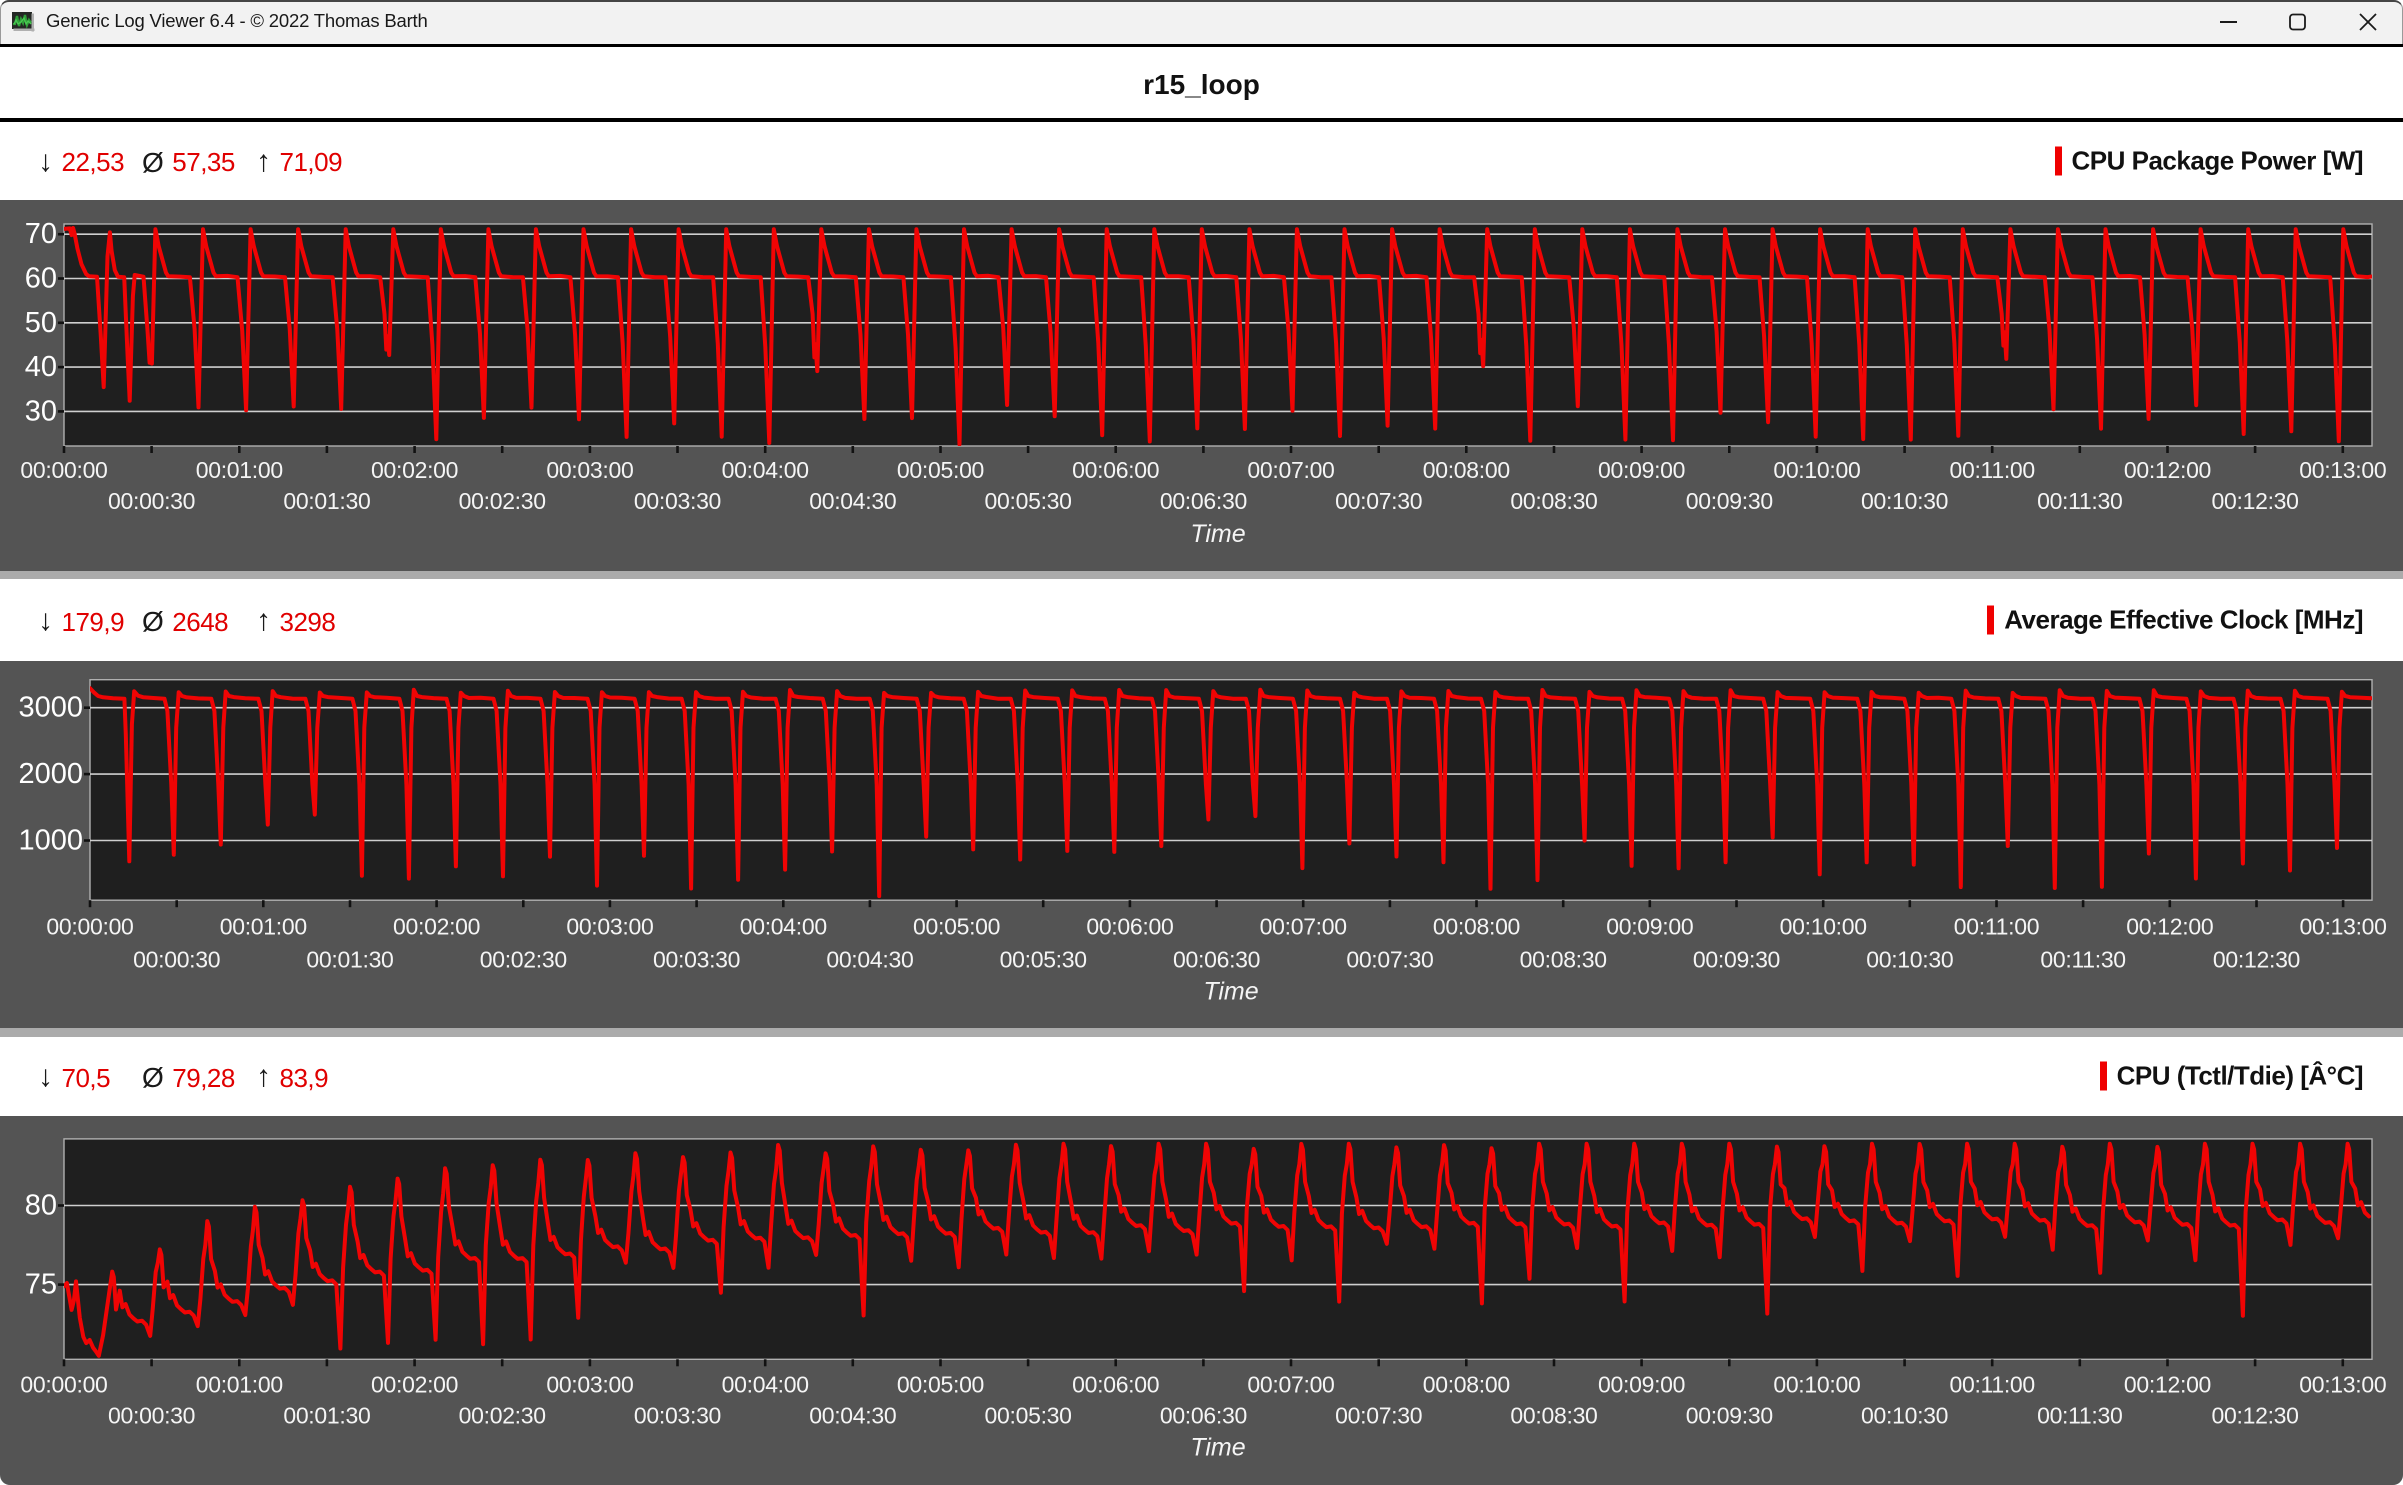 This screenshot has height=1485, width=2403. I want to click on svg-text: 40, so click(41, 367).